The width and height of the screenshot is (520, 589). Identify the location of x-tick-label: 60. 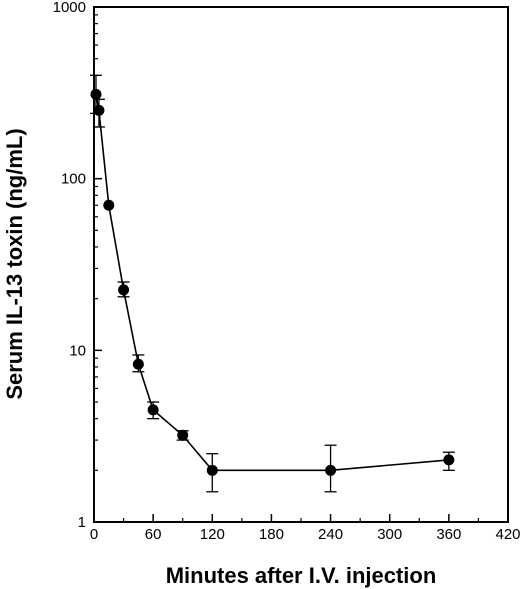
(153, 534).